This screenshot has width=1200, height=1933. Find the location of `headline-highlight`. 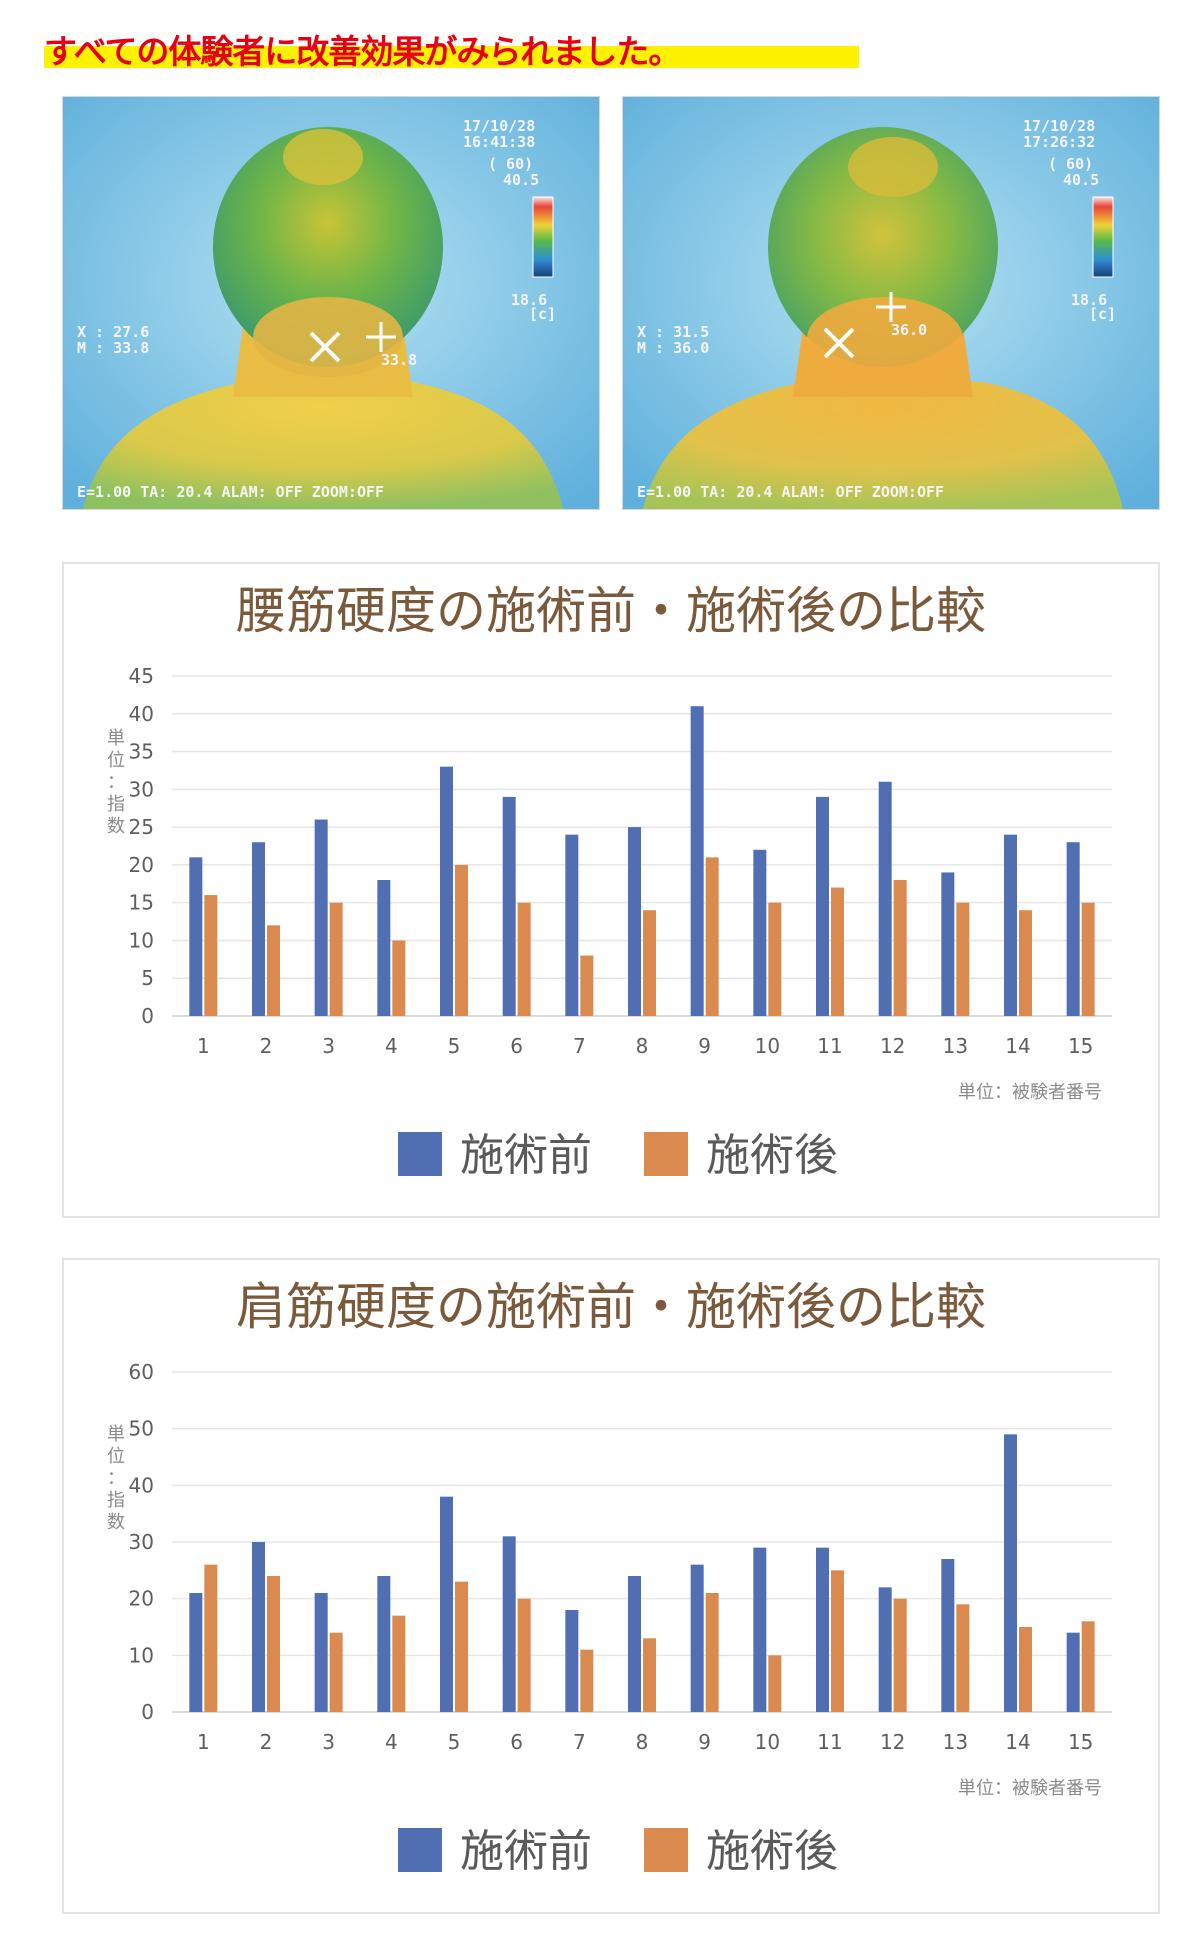

headline-highlight is located at coordinates (451, 57).